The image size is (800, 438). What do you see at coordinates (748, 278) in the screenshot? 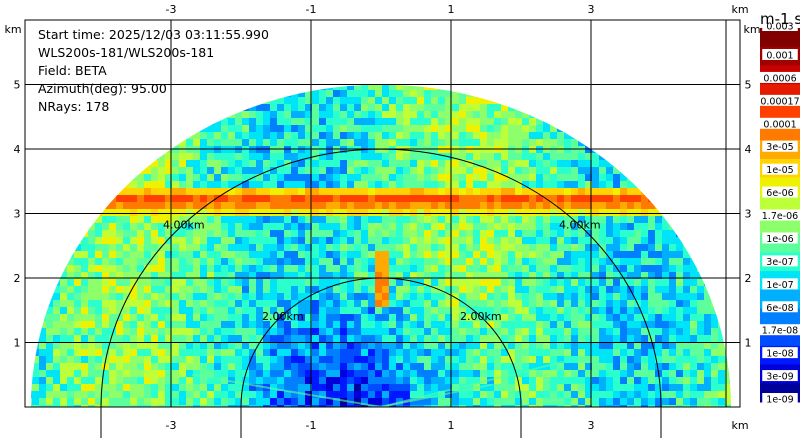
I see `y-tick-label-right: 2` at bounding box center [748, 278].